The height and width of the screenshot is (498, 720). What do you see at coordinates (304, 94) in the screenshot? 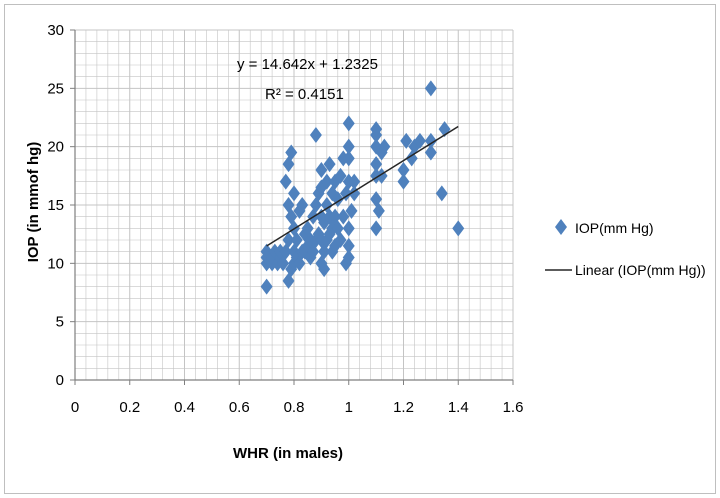
I see `trendline-r-squared: R² = 0.4151` at bounding box center [304, 94].